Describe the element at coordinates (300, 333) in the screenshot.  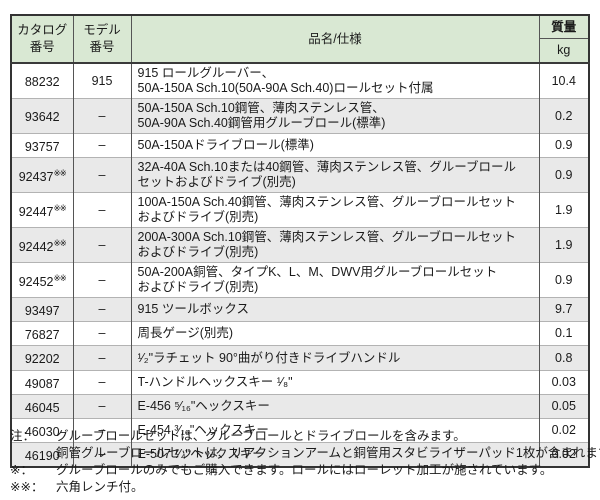
I see `table-row: 76827 – 周長ゲージ(別売) 0.1` at that location.